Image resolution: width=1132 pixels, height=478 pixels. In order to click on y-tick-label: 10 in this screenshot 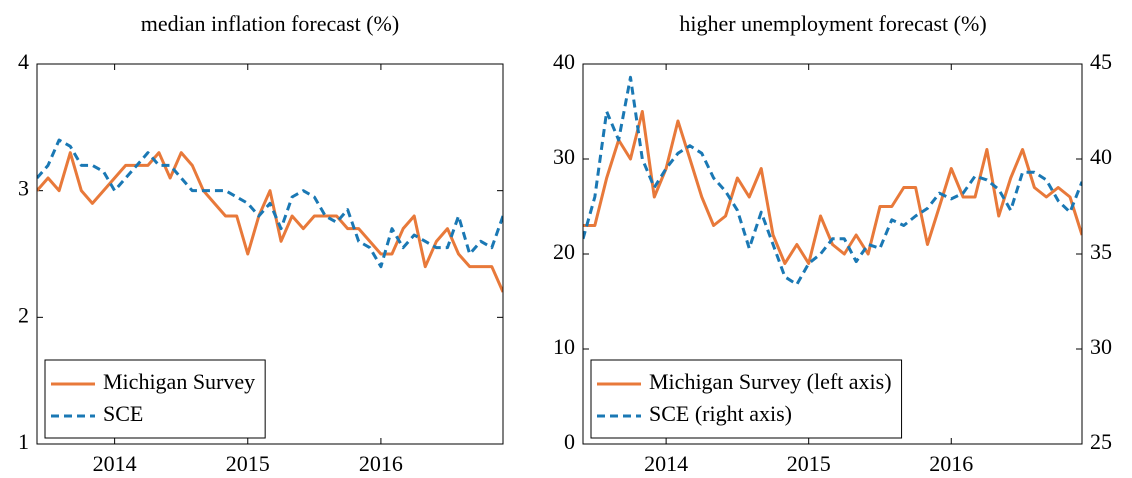, I will do `click(564, 346)`.